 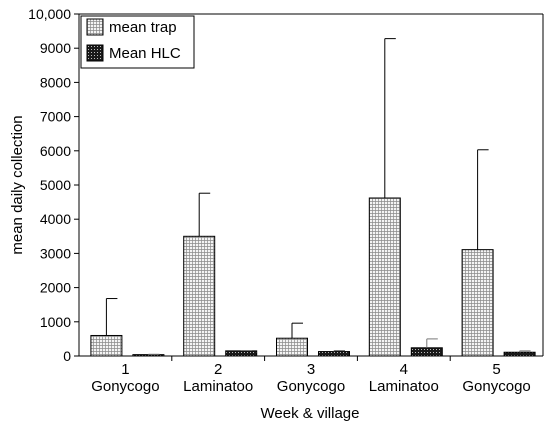 I want to click on x-category-week: 5, so click(x=496, y=369).